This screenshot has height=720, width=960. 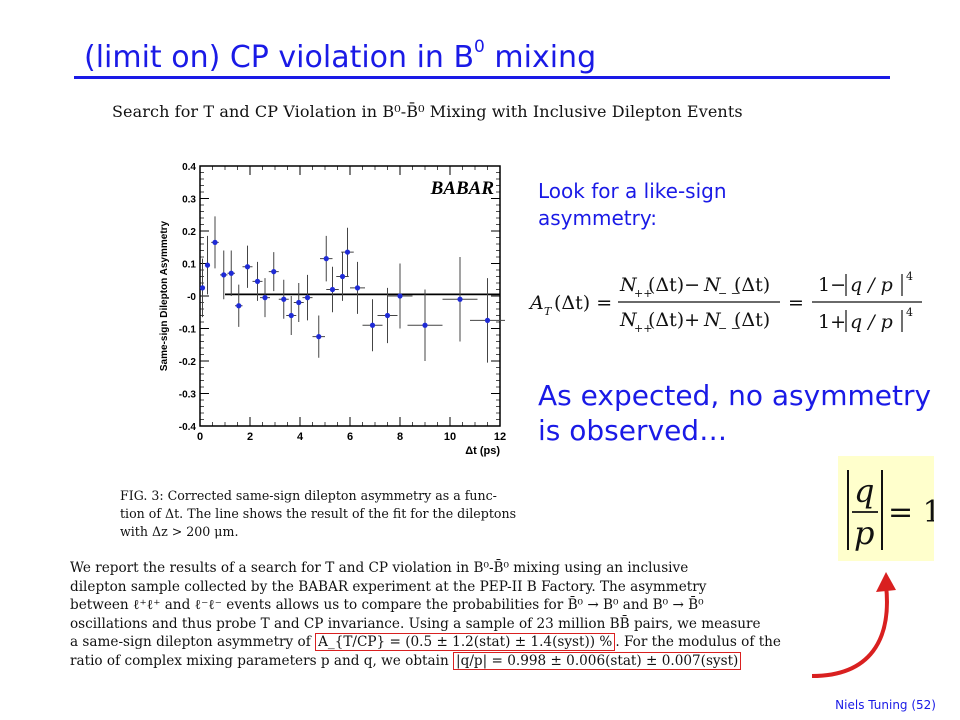 What do you see at coordinates (674, 320) in the screenshot?
I see `svg-text: (Δt)+` at bounding box center [674, 320].